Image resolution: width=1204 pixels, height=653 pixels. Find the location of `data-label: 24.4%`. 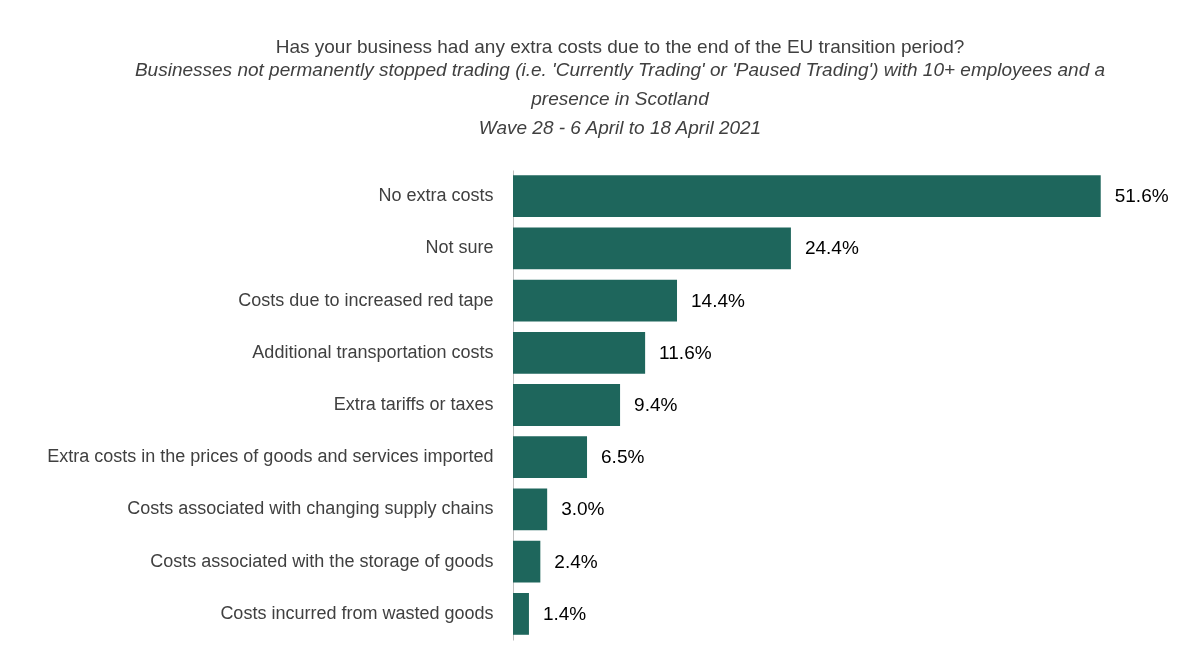

data-label: 24.4% is located at coordinates (831, 248).